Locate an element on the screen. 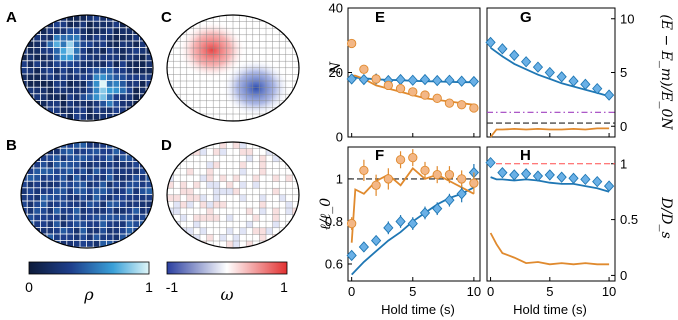 This screenshot has width=678, height=320. y-tick-label: 0.5 is located at coordinates (629, 219).